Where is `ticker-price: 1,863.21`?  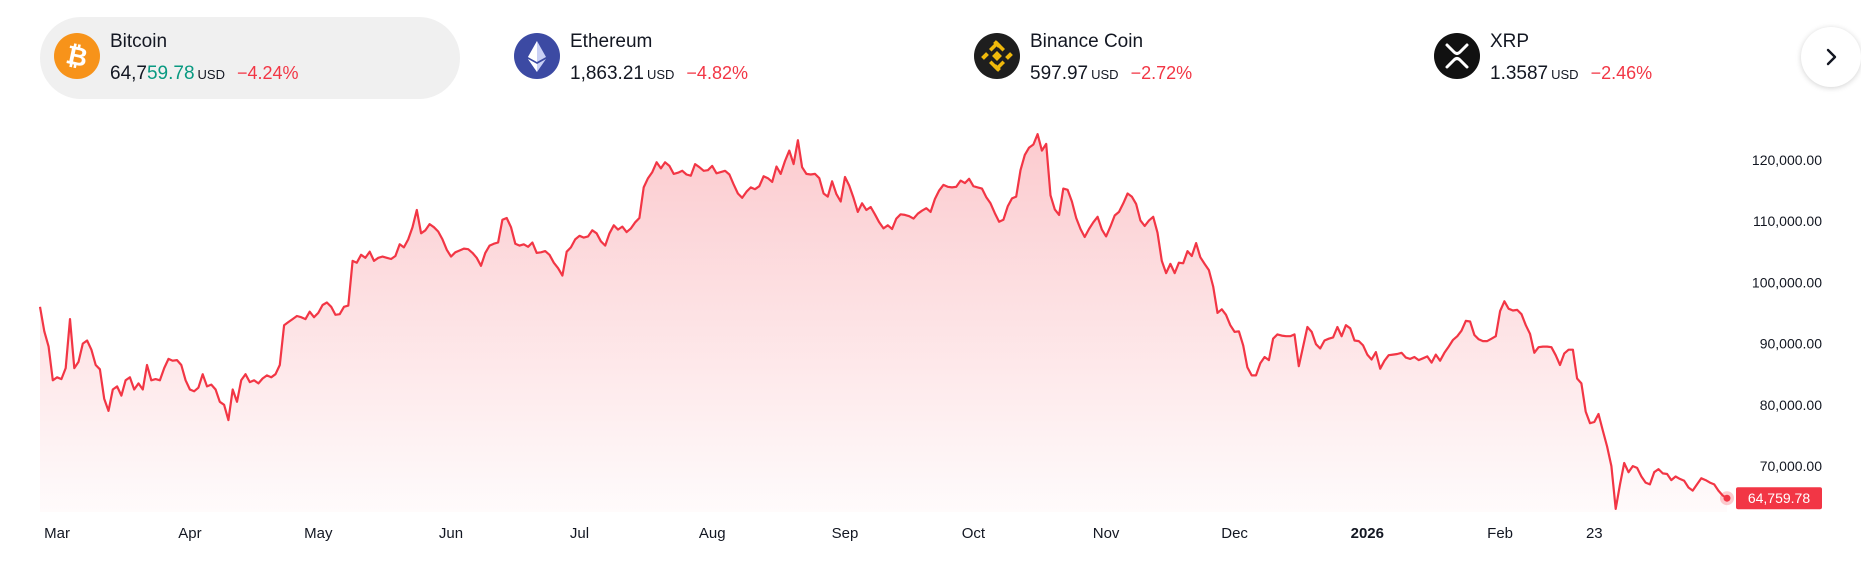 ticker-price: 1,863.21 is located at coordinates (607, 73).